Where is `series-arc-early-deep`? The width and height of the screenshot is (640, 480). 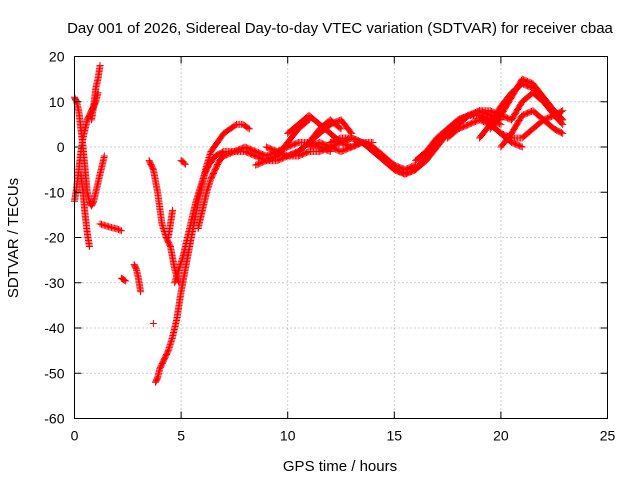
series-arc-early-deep is located at coordinates (85, 210).